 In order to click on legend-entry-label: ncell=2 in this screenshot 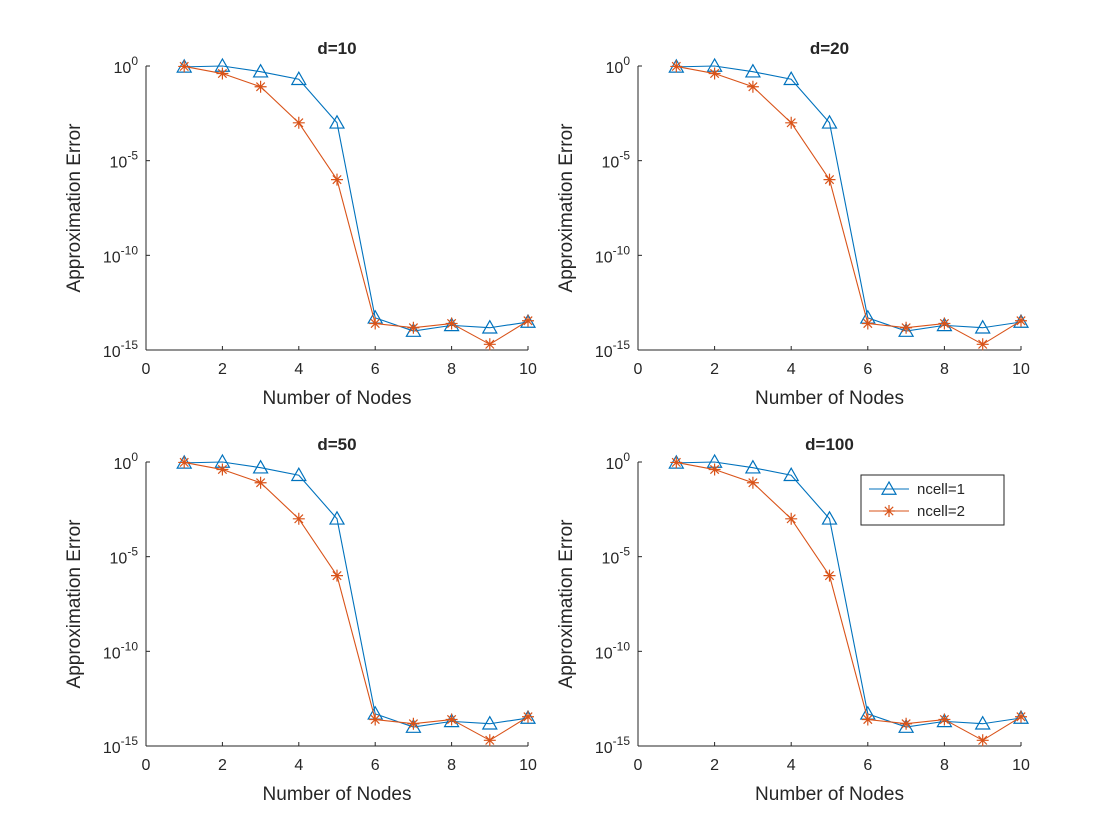, I will do `click(941, 511)`.